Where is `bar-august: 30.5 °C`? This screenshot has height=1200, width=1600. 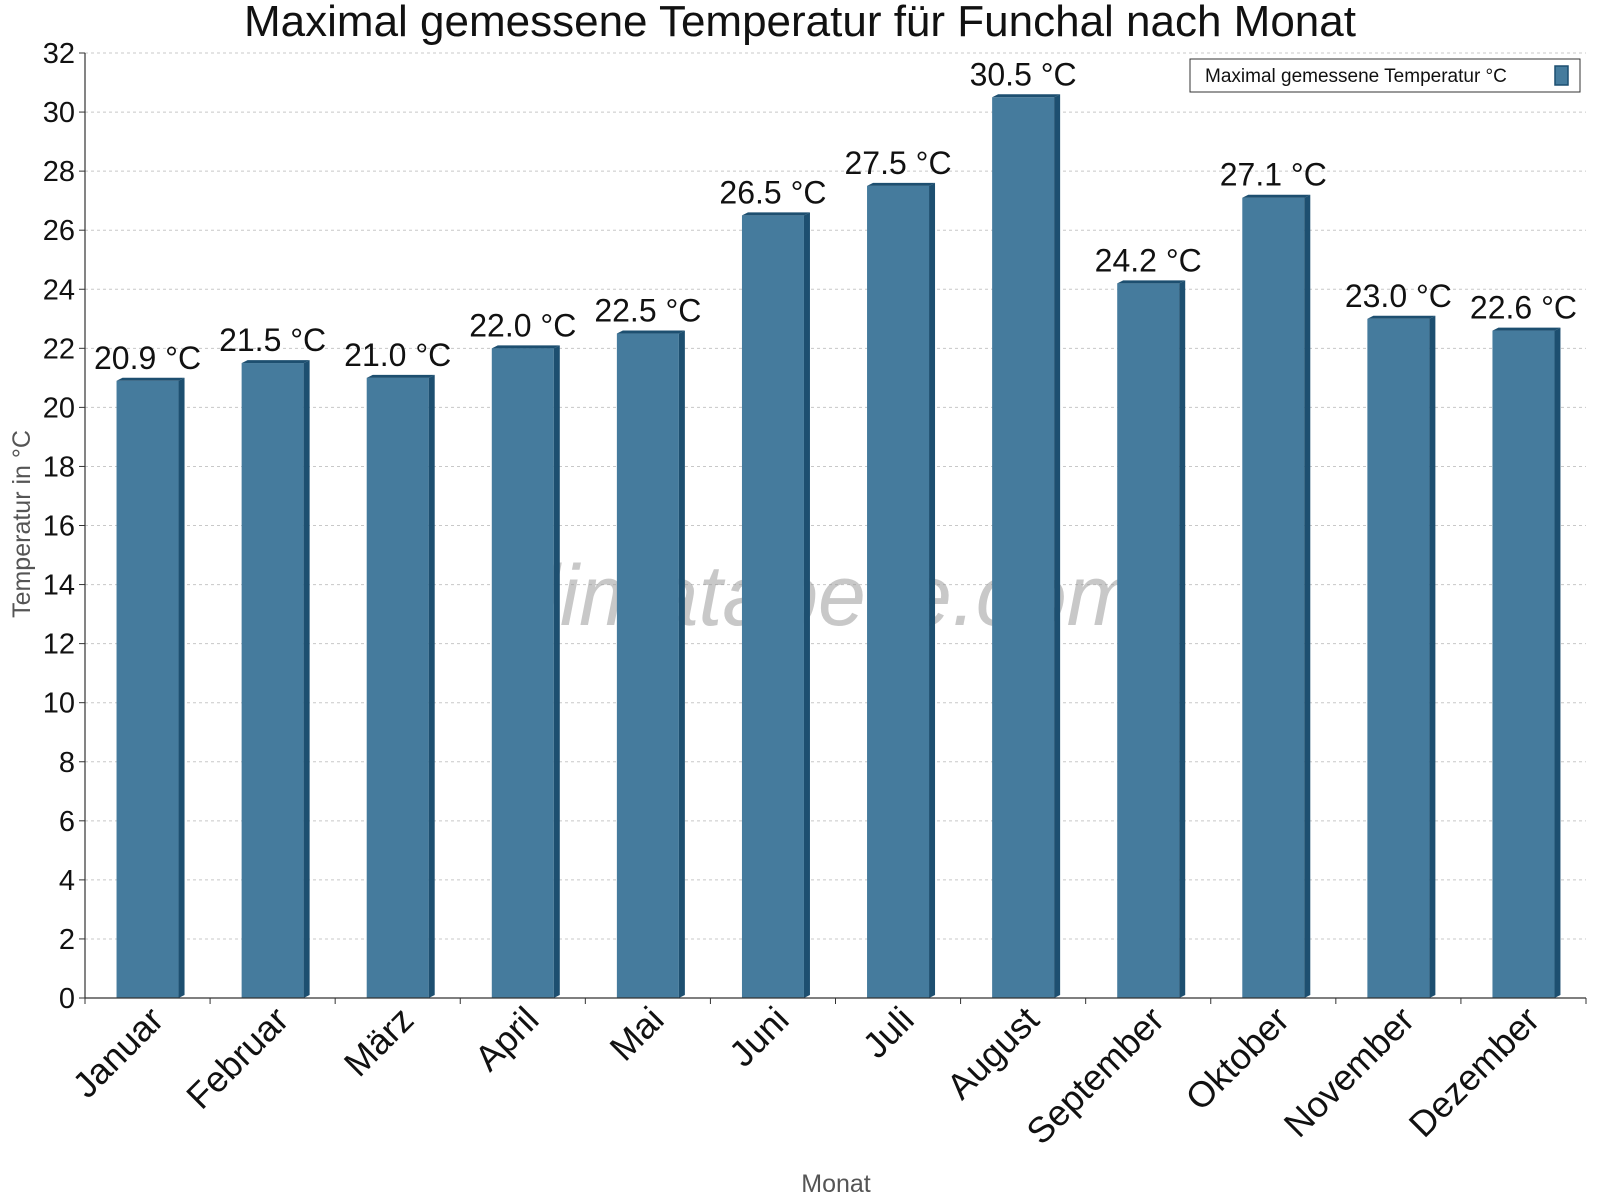 bar-august: 30.5 °C is located at coordinates (1023, 527).